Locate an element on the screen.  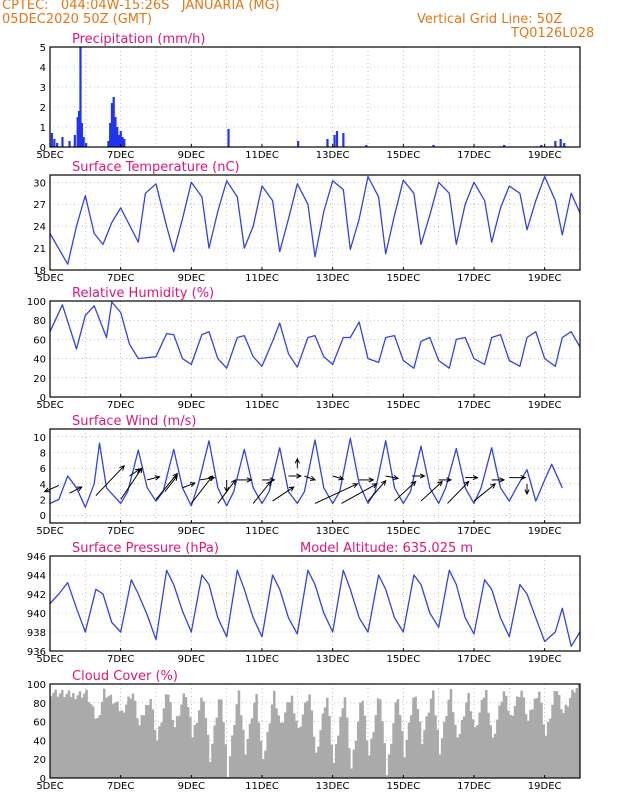
x-tick-label: 13DEC is located at coordinates (333, 278).